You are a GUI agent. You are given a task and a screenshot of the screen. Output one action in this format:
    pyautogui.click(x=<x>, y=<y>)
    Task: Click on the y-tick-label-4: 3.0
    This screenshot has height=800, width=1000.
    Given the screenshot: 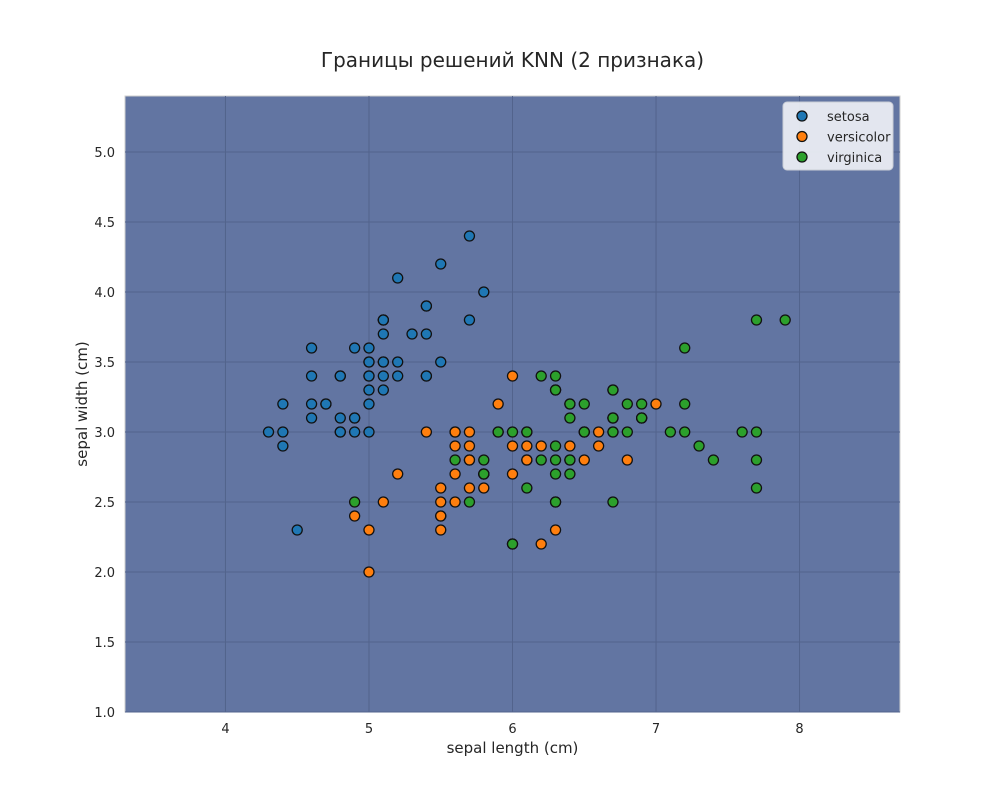 What is the action you would take?
    pyautogui.click(x=104, y=433)
    